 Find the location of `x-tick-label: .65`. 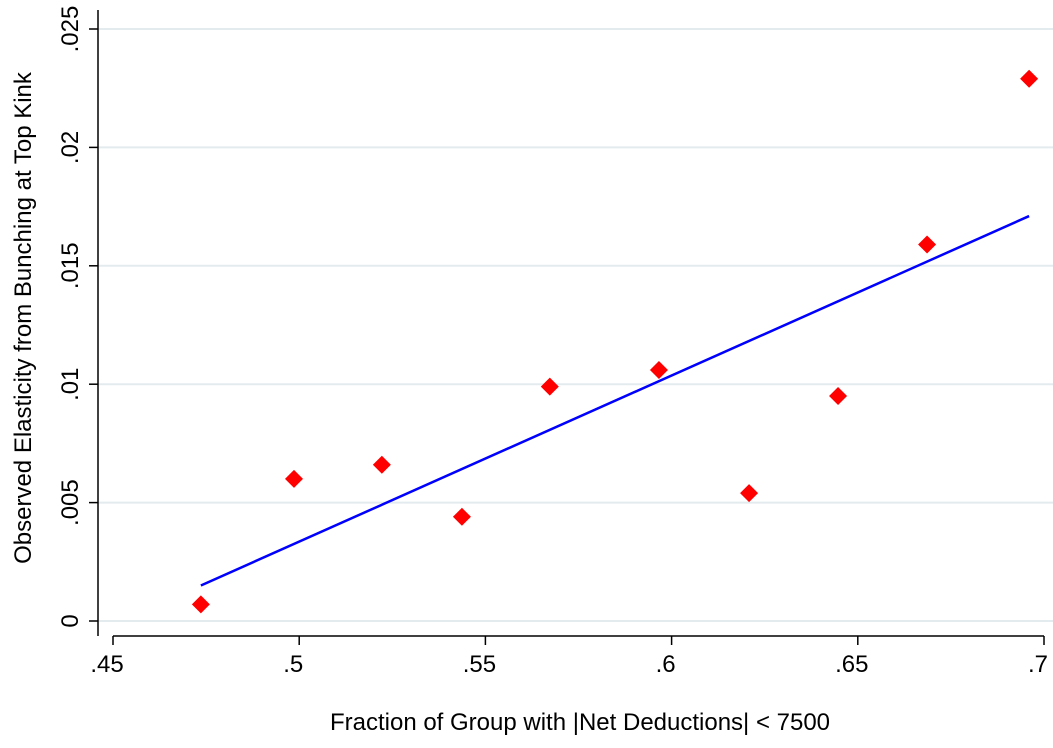

x-tick-label: .65 is located at coordinates (851, 664).